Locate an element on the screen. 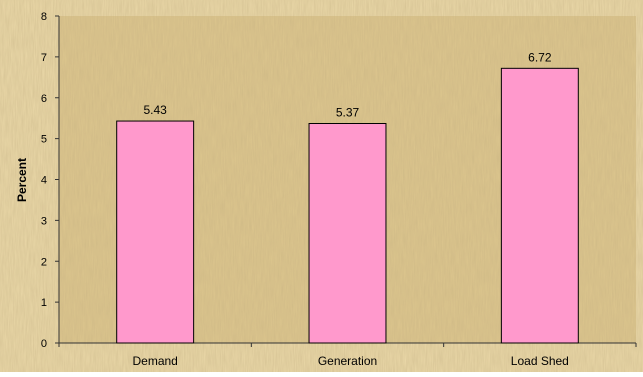 This screenshot has height=377, width=643. x-tick-label: Generation is located at coordinates (347, 361).